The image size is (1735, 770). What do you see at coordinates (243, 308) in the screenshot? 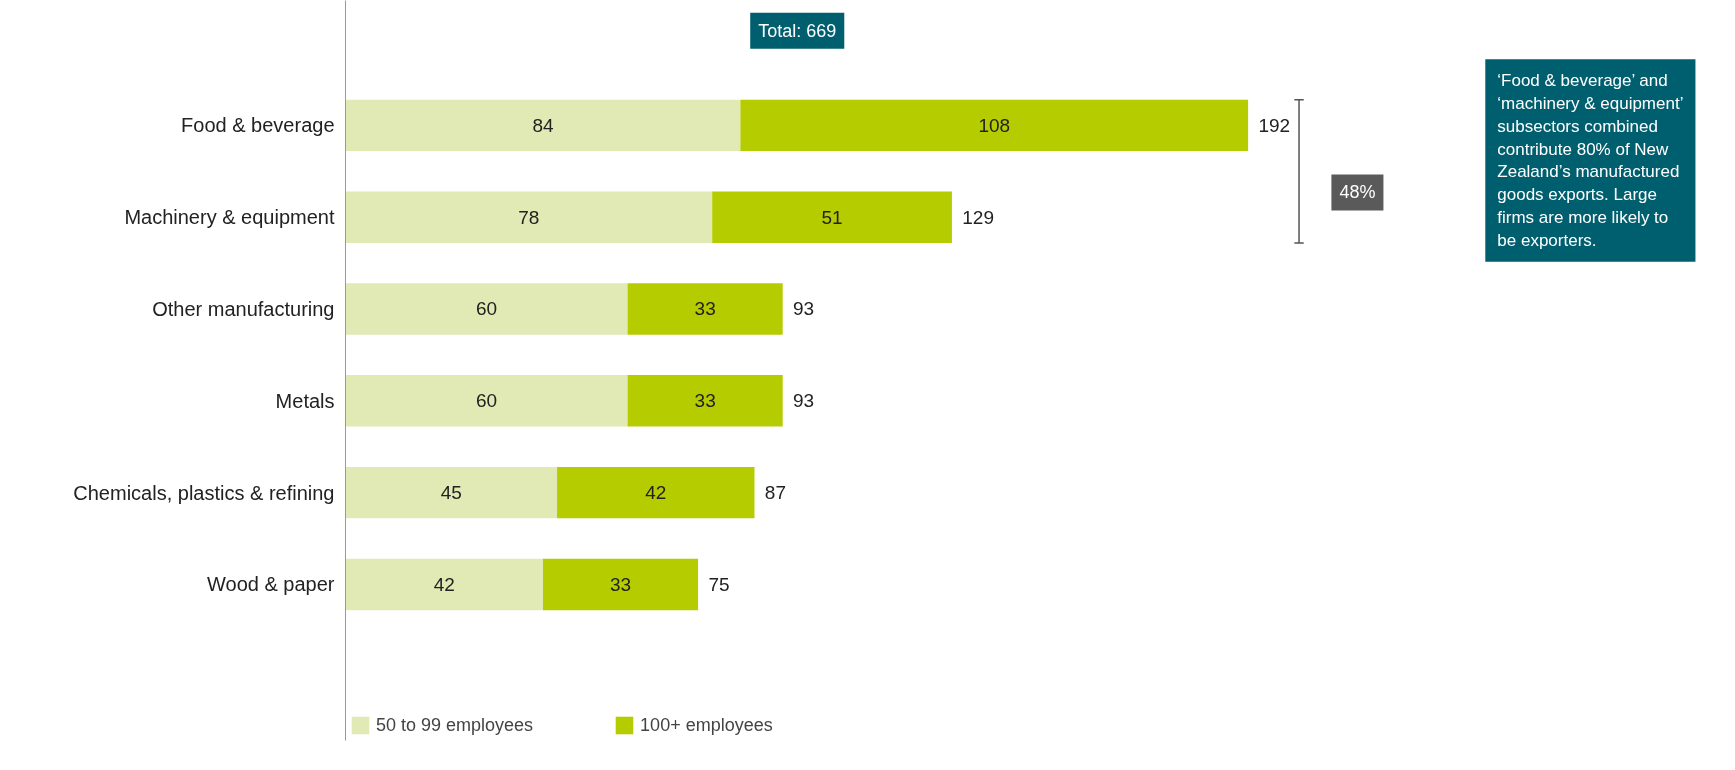
I see `y-tick-label: Other manufacturing` at bounding box center [243, 308].